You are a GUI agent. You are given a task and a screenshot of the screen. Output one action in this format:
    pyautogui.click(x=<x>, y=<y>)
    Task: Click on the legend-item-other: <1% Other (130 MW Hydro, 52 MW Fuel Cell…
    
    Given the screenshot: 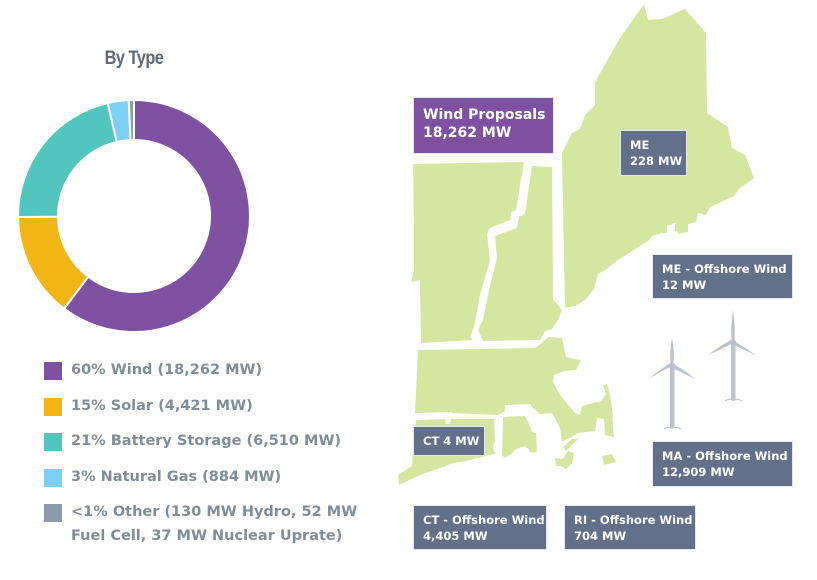 What is the action you would take?
    pyautogui.click(x=209, y=525)
    